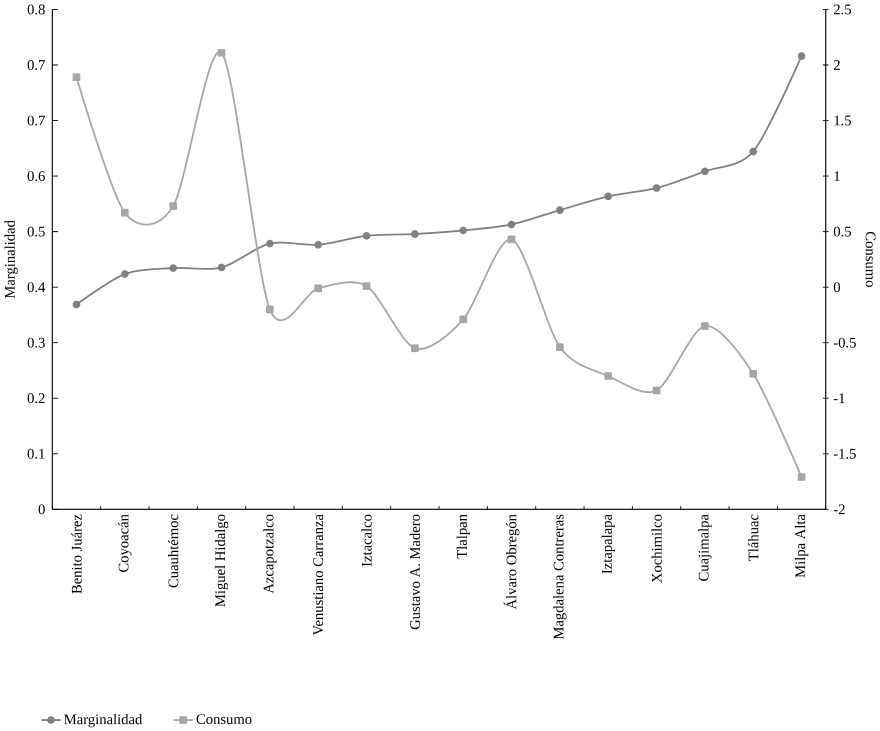  Describe the element at coordinates (837, 176) in the screenshot. I see `y2-tick-label: 1` at that location.